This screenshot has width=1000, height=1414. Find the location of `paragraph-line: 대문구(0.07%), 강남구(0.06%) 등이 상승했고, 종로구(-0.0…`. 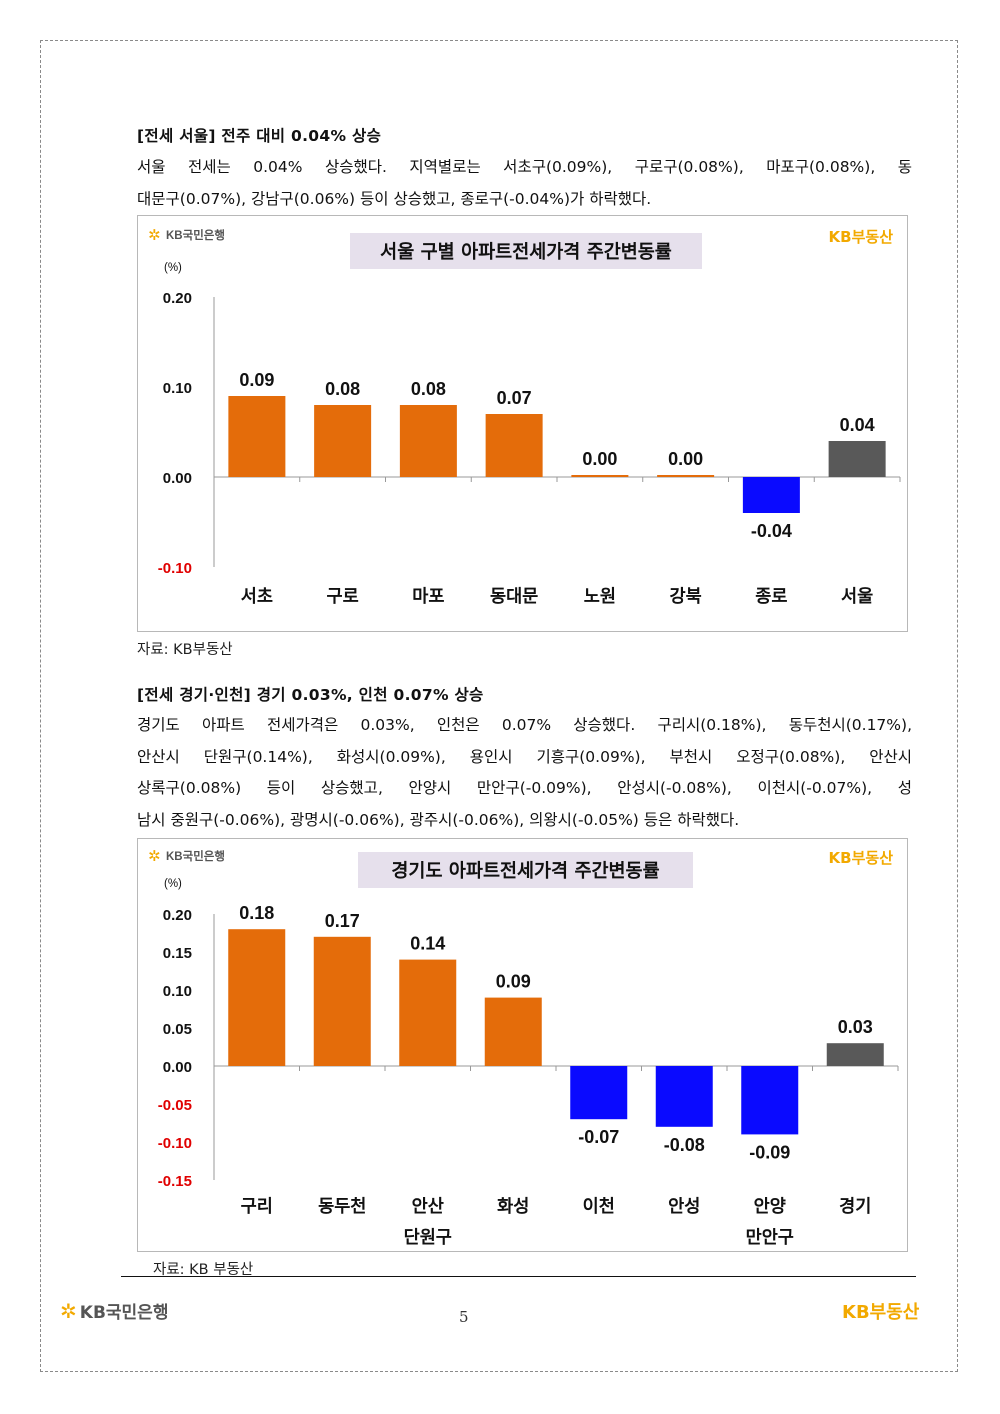

paragraph-line: 대문구(0.07%), 강남구(0.06%) 등이 상승했고, 종로구(-0.0… is located at coordinates (394, 198).